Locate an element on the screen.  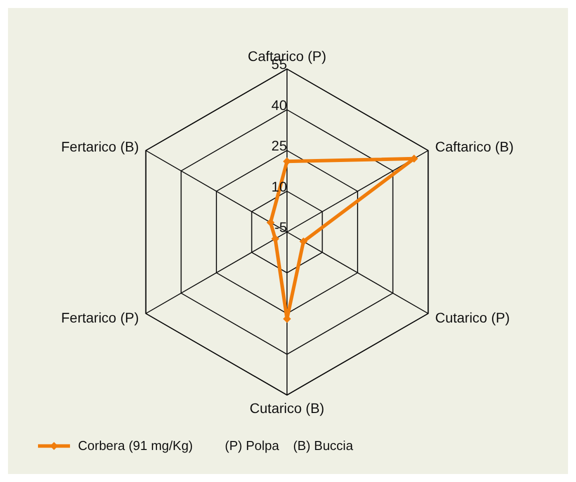
text: (B) Buccia is located at coordinates (323, 445).